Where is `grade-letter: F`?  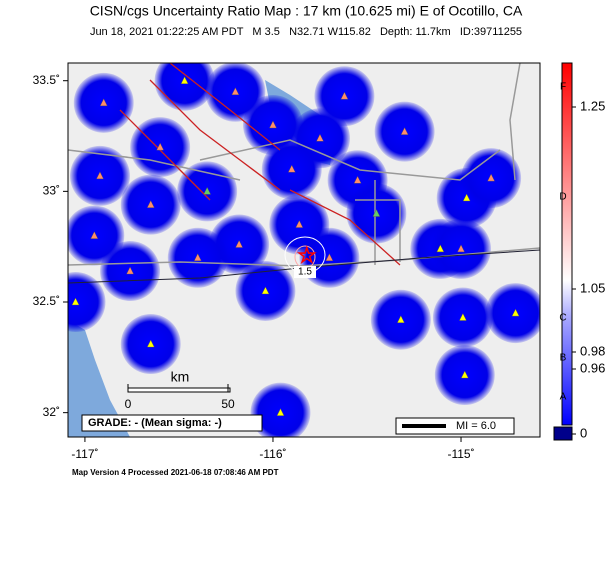 grade-letter: F is located at coordinates (563, 87).